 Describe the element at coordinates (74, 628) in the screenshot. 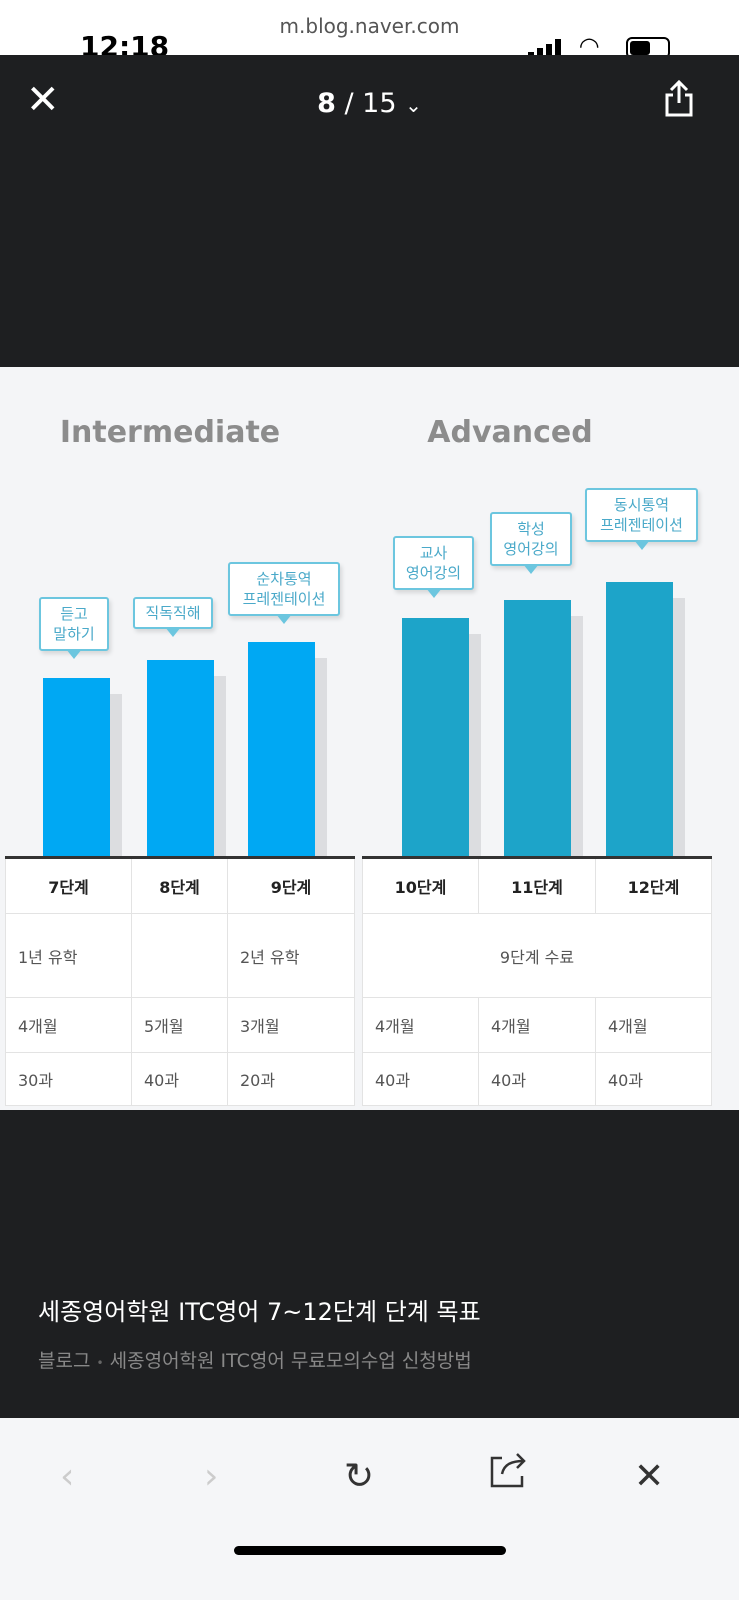

I see `callout: 듣고 말하기` at that location.